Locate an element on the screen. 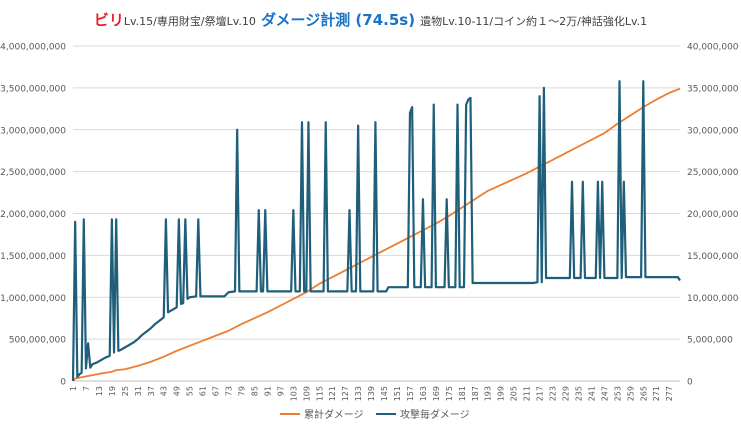 This screenshot has height=433, width=741. x-axis-tick-label: 217 is located at coordinates (540, 393).